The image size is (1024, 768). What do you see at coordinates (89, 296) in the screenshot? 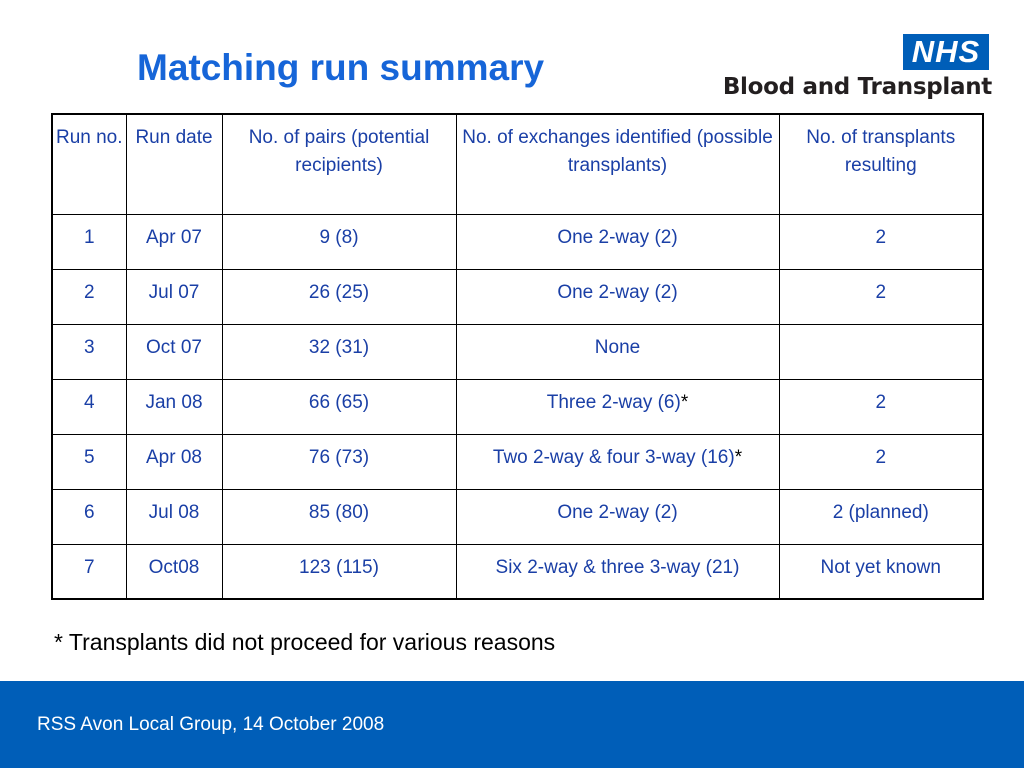
I see `cell-run: 2` at bounding box center [89, 296].